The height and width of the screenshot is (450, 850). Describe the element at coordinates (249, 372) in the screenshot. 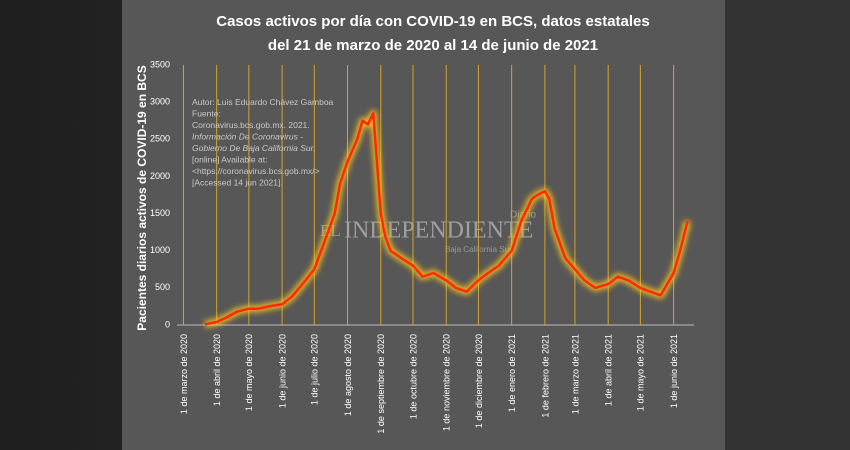

I see `x-tick-label: 1 de mayo de 2020` at that location.